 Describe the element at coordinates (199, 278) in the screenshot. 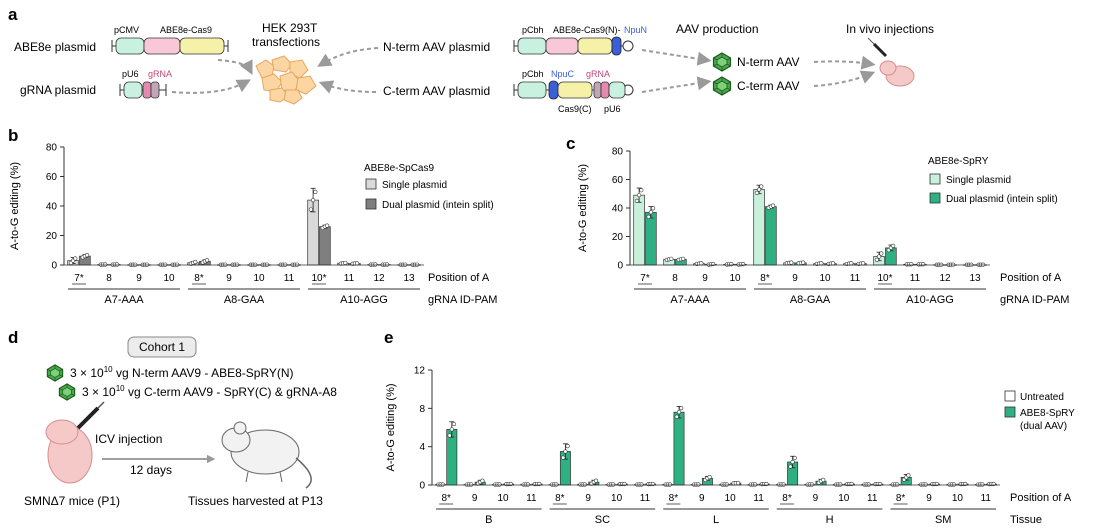

I see `position-label-b: 8*` at that location.